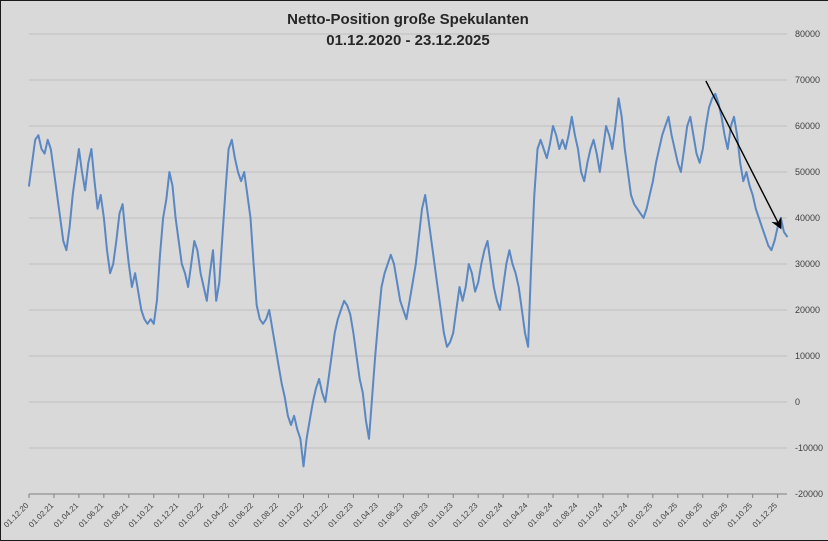  What do you see at coordinates (16, 515) in the screenshot?
I see `x-tick-label: 01.12.20` at bounding box center [16, 515].